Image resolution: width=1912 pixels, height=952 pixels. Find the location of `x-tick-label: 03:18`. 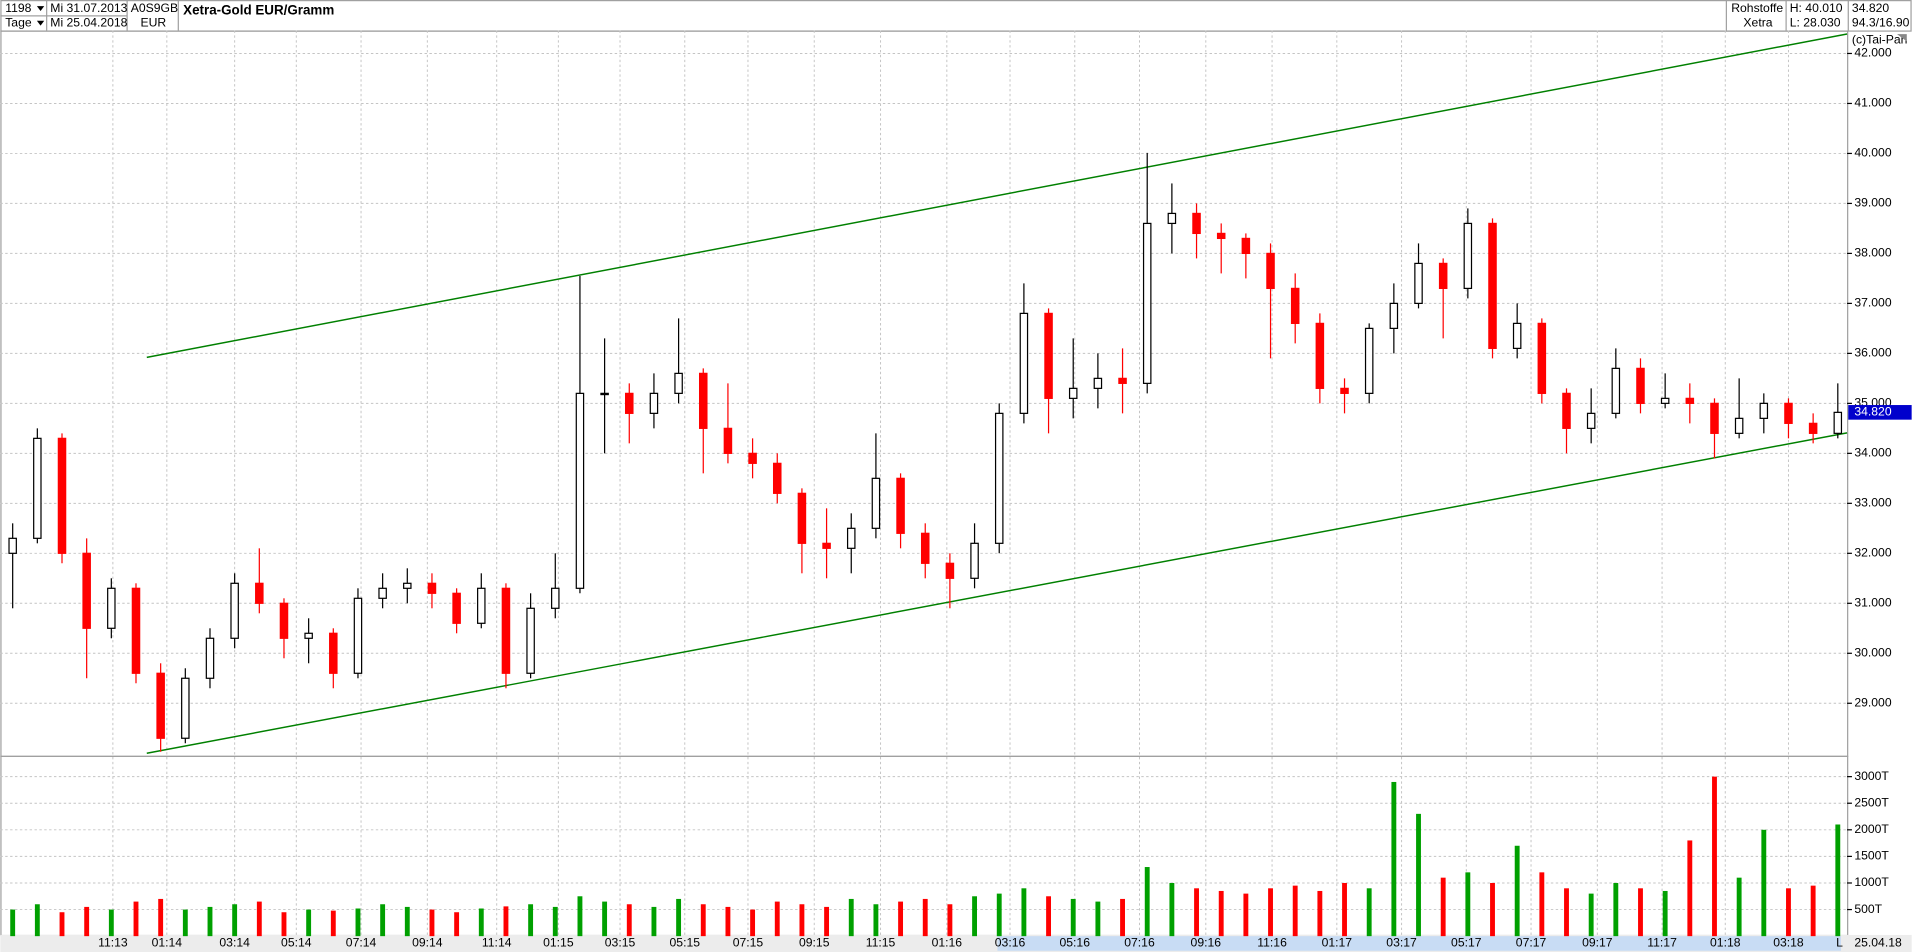

x-tick-label: 03:18 is located at coordinates (1788, 943).